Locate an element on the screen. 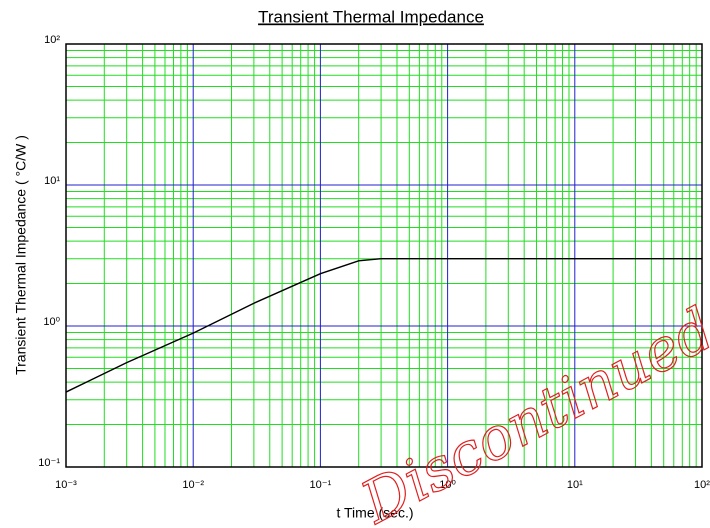 Image resolution: width=710 pixels, height=528 pixels. x-tick-label: 10⁻³ is located at coordinates (66, 485).